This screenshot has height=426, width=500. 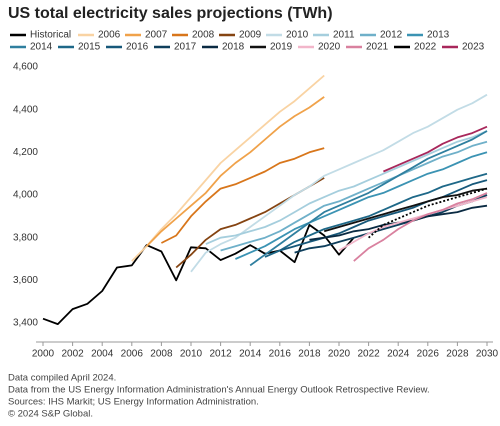 What do you see at coordinates (250, 354) in the screenshot?
I see `x-tick-label: 2014` at bounding box center [250, 354].